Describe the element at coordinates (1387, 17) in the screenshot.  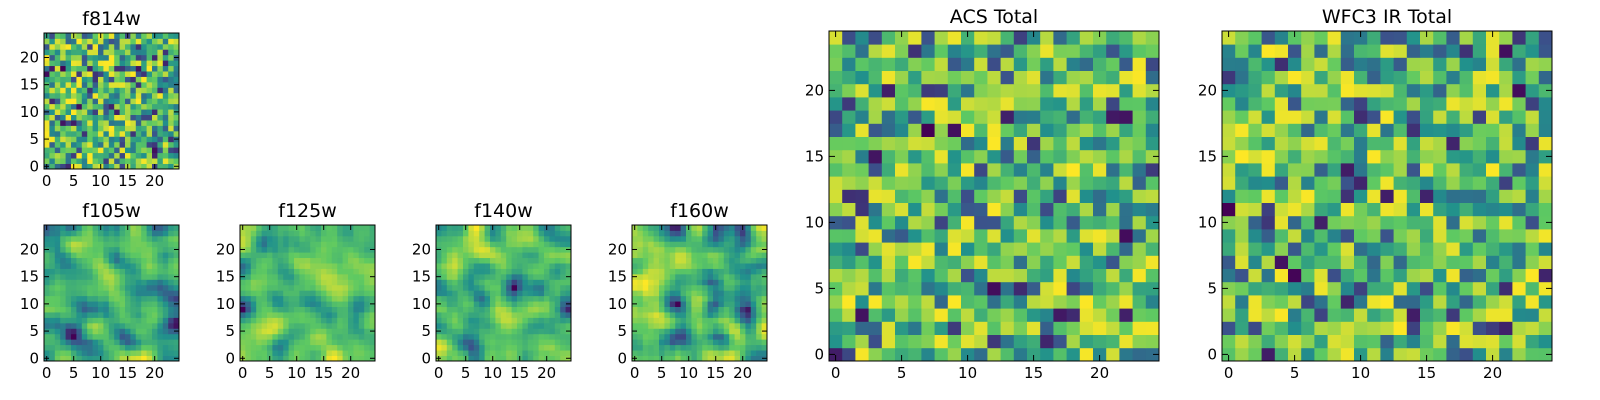
I see `panel-title: WFC3 IR Total` at that location.